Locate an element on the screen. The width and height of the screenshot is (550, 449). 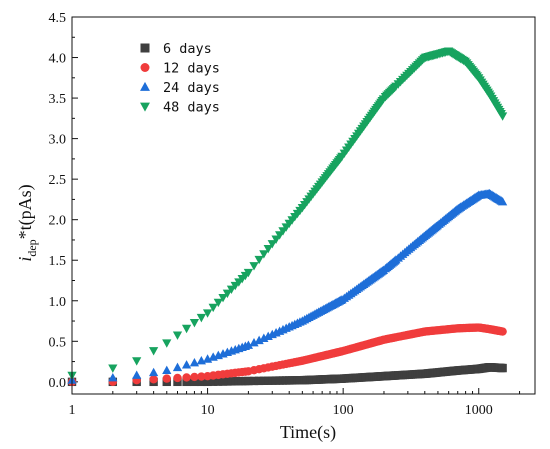
legend-label: 24 days is located at coordinates (191, 88).